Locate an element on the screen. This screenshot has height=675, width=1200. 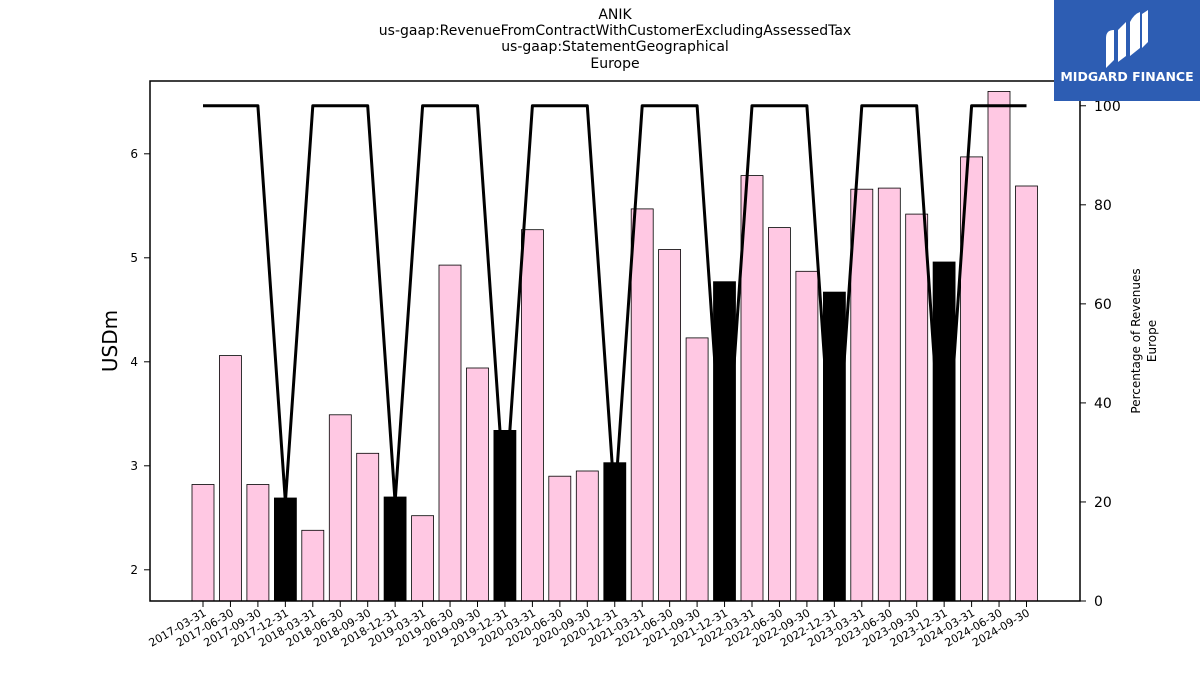
midgard-finance-logo: MIDGARD FINANCE is located at coordinates (1127, 50).